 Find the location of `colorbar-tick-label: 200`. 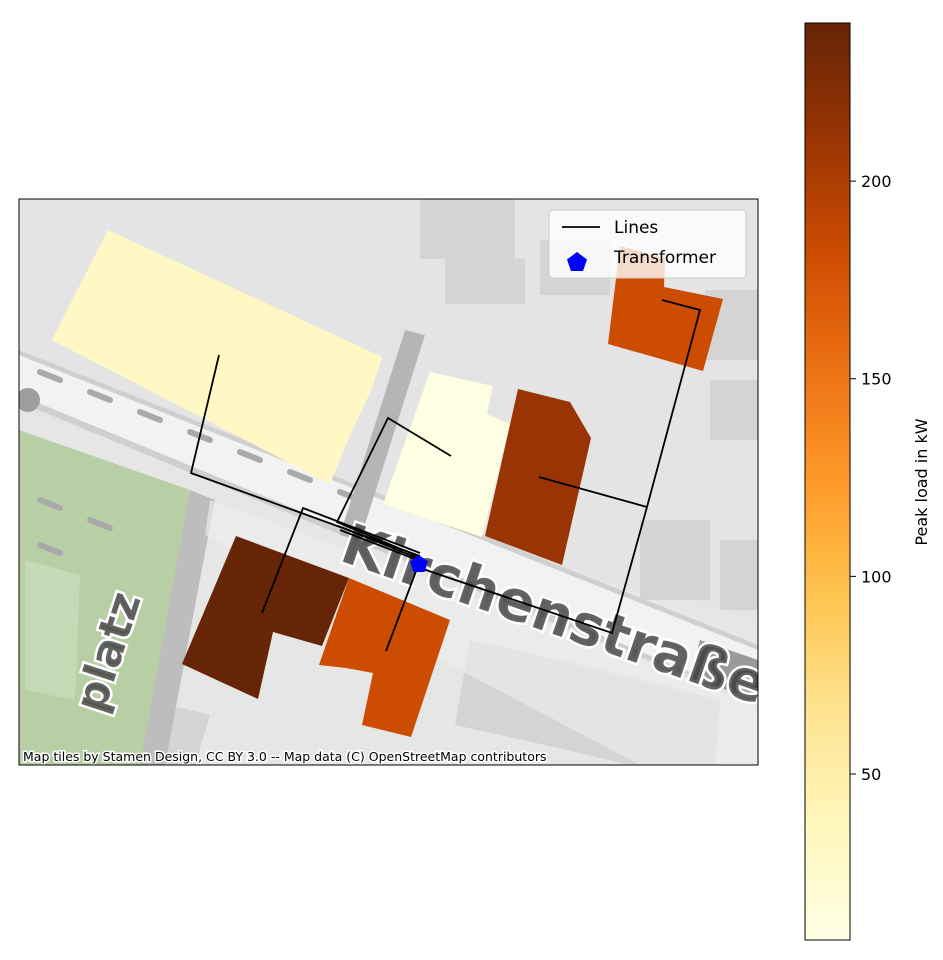

colorbar-tick-label: 200 is located at coordinates (876, 181).